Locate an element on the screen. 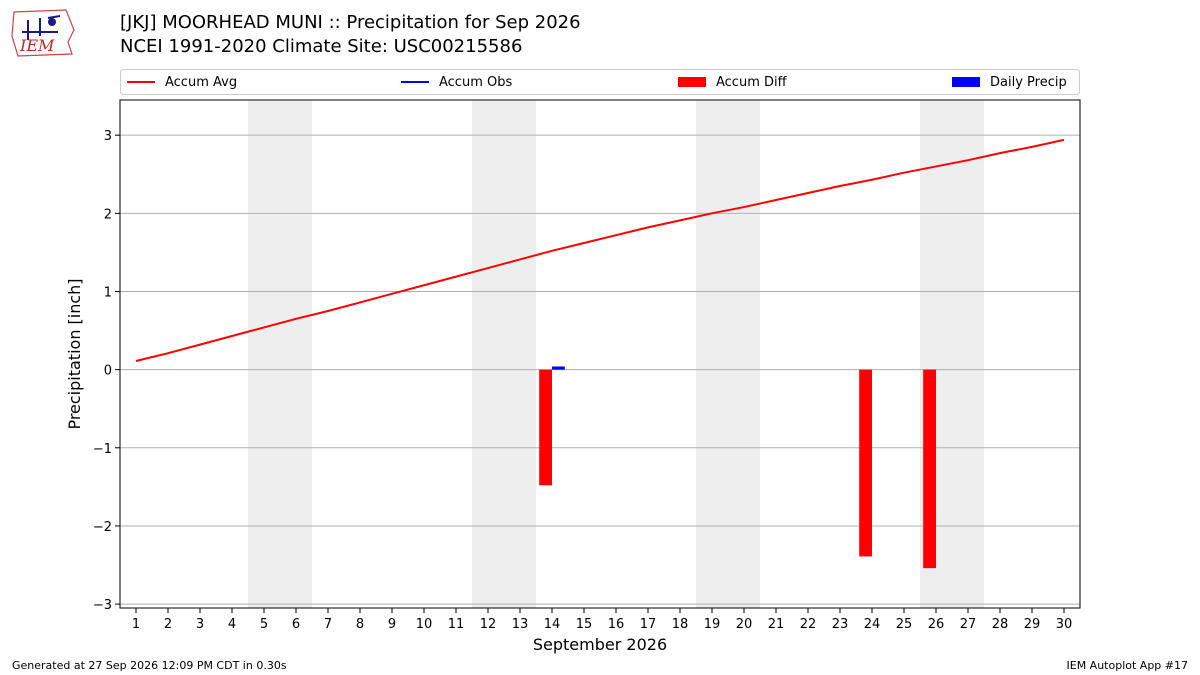 The width and height of the screenshot is (1200, 675). x-tick-label-2: 2 is located at coordinates (168, 624).